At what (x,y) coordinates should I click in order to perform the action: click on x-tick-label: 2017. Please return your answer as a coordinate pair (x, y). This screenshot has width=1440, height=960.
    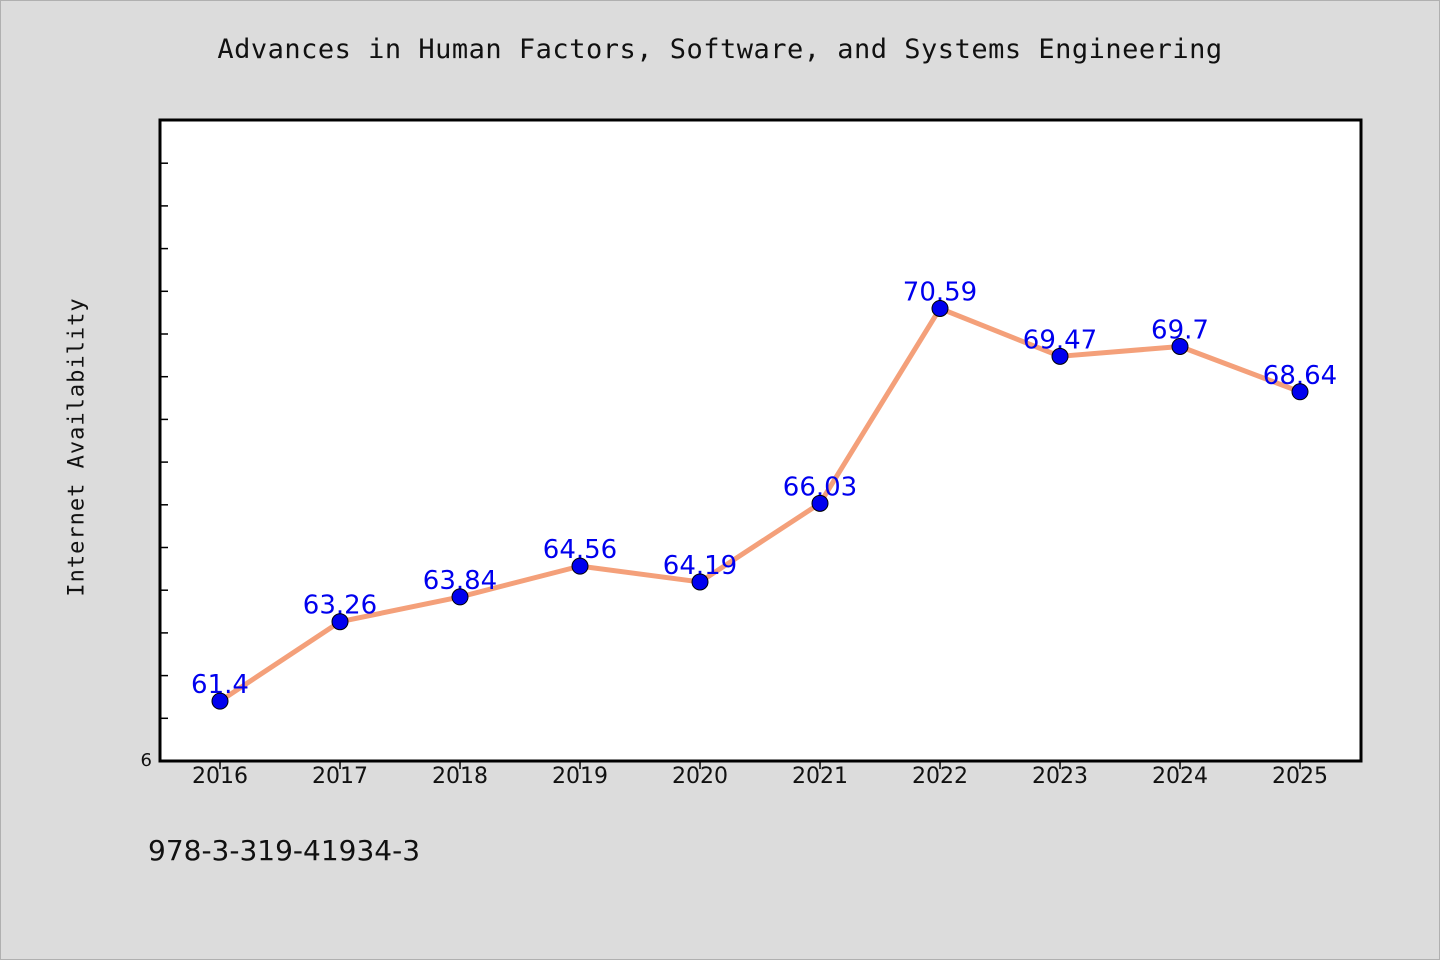
    Looking at the image, I should click on (340, 776).